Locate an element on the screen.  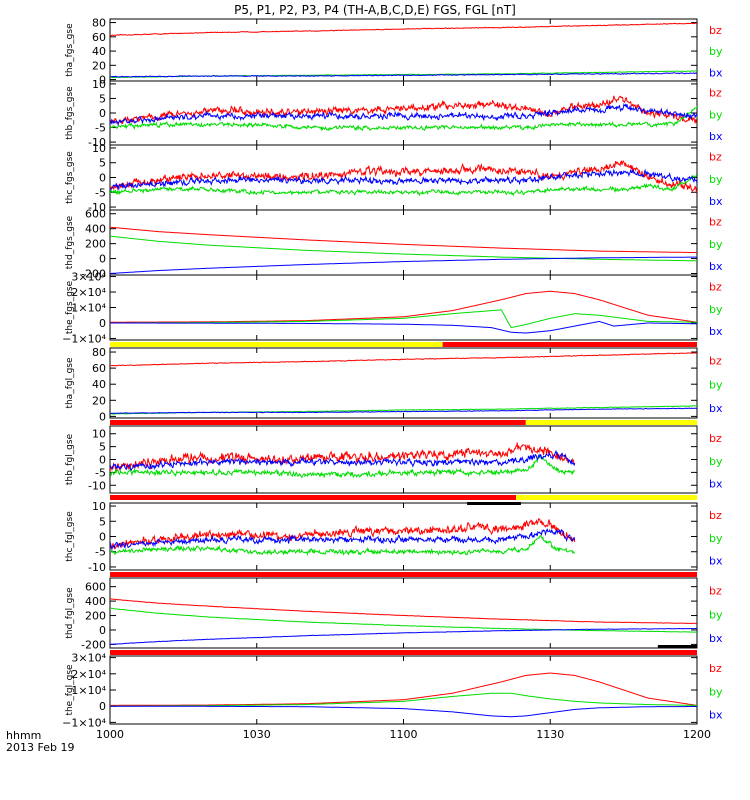
x-tick-label: 1100 is located at coordinates (404, 734).